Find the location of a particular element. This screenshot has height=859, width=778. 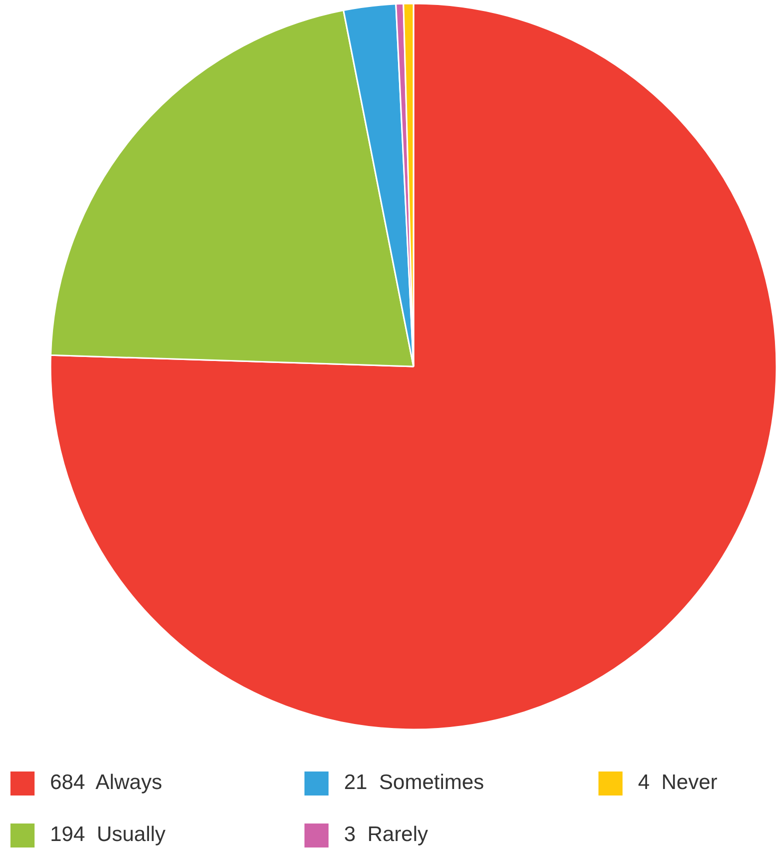

legend-label: 684 Always is located at coordinates (107, 783).